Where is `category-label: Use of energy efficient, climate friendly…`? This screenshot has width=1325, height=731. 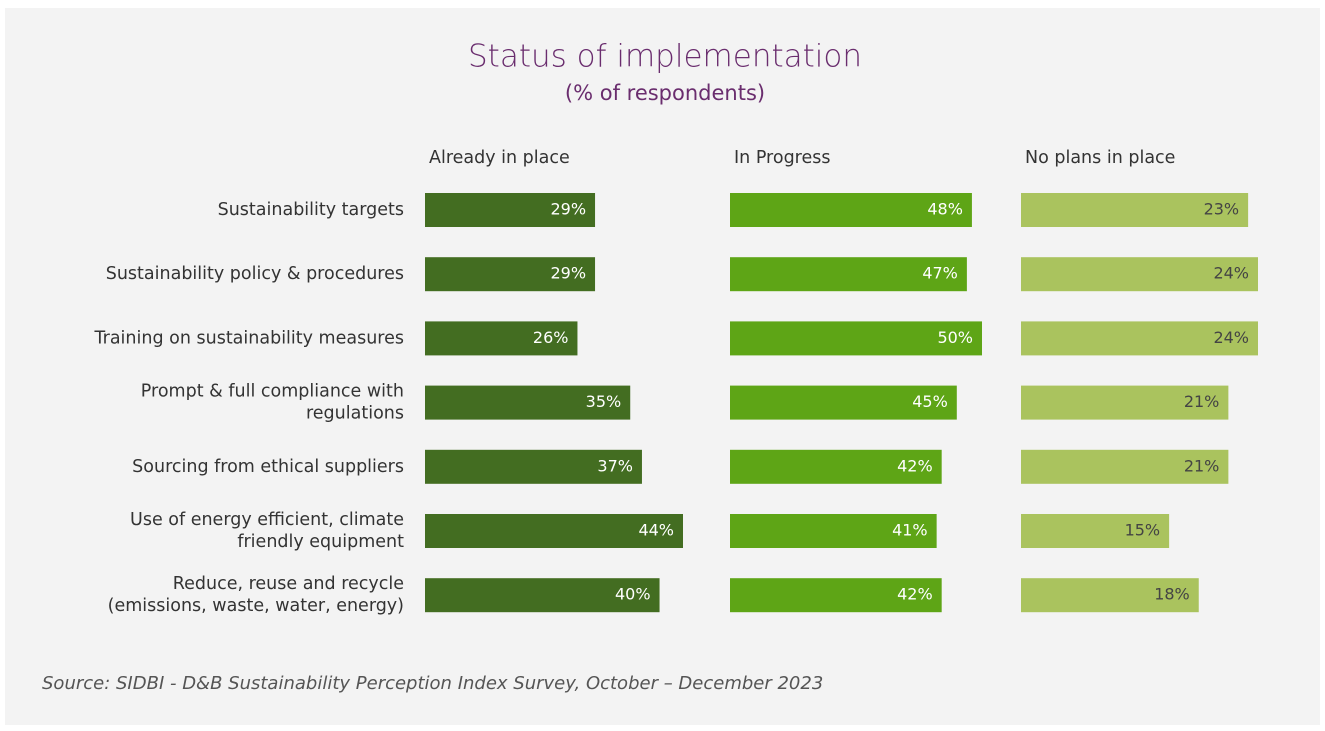 category-label: Use of energy efficient, climate friendly… is located at coordinates (267, 531).